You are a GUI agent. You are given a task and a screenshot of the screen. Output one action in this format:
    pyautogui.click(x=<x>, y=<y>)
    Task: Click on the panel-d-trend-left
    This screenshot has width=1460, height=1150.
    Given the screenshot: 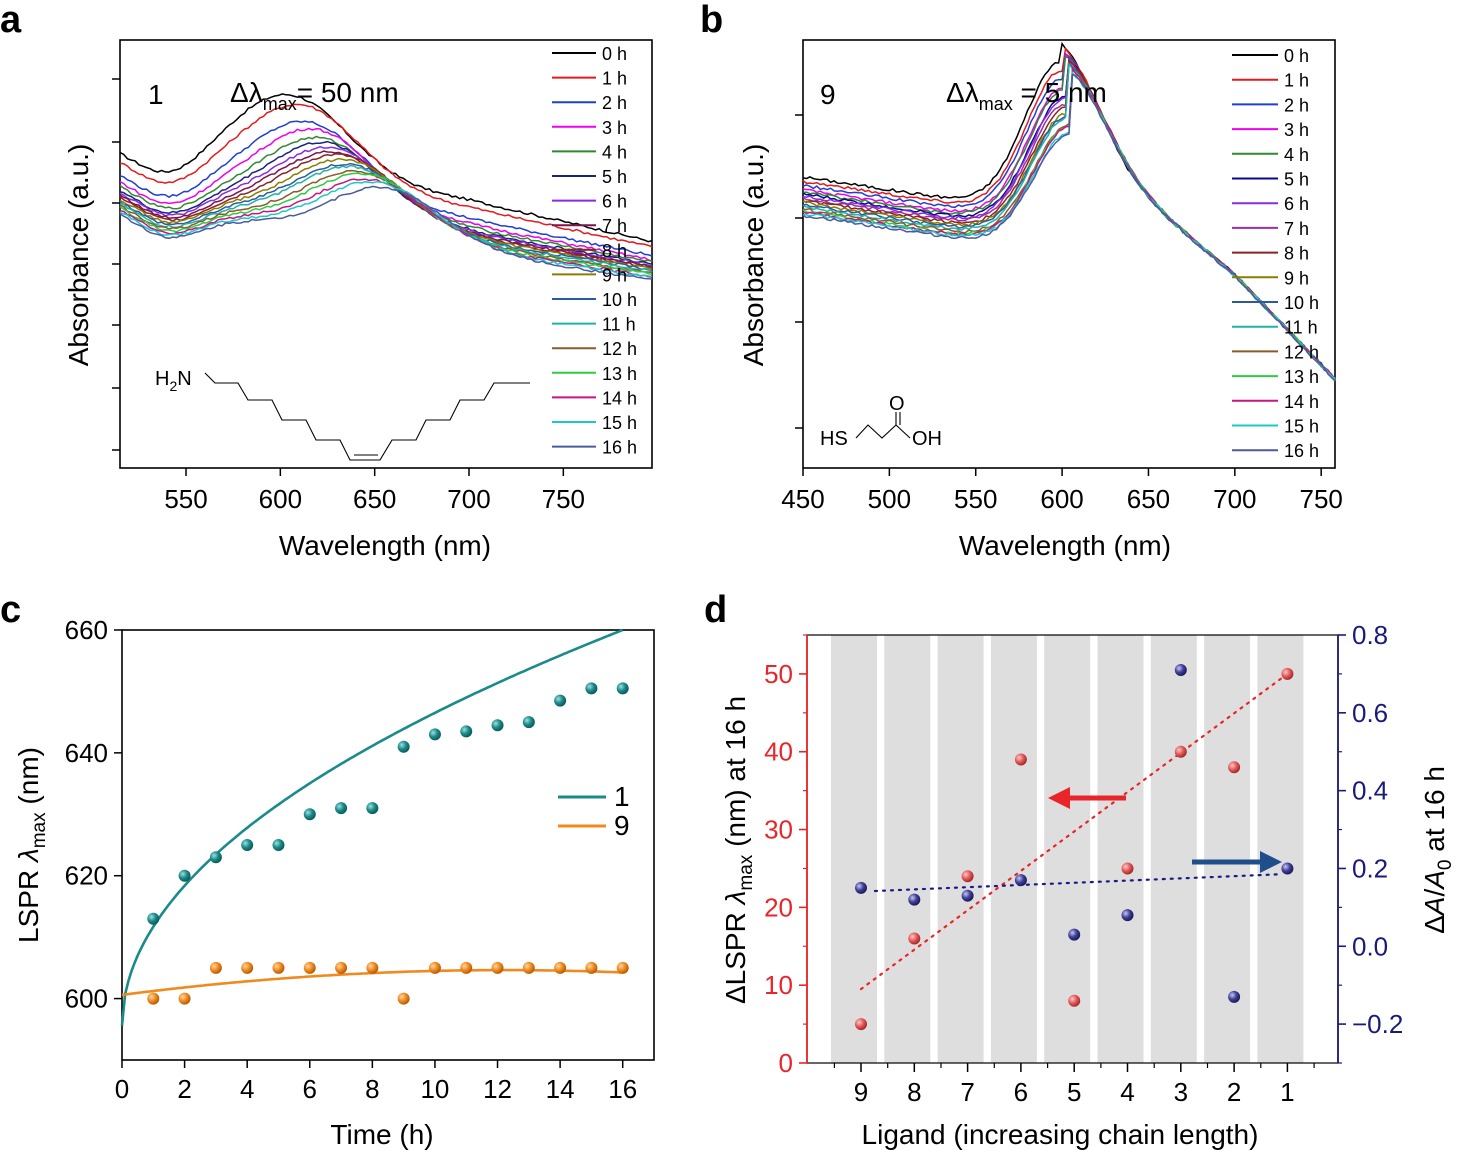 What is the action you would take?
    pyautogui.click(x=1074, y=831)
    